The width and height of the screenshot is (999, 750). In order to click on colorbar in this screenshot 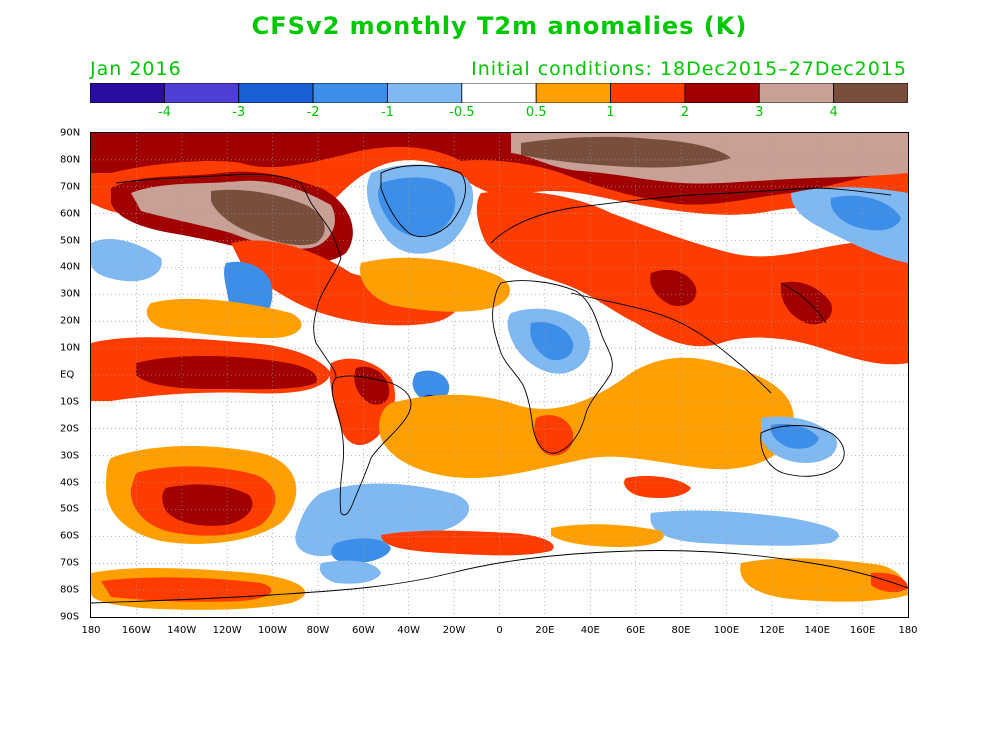, I will do `click(499, 93)`.